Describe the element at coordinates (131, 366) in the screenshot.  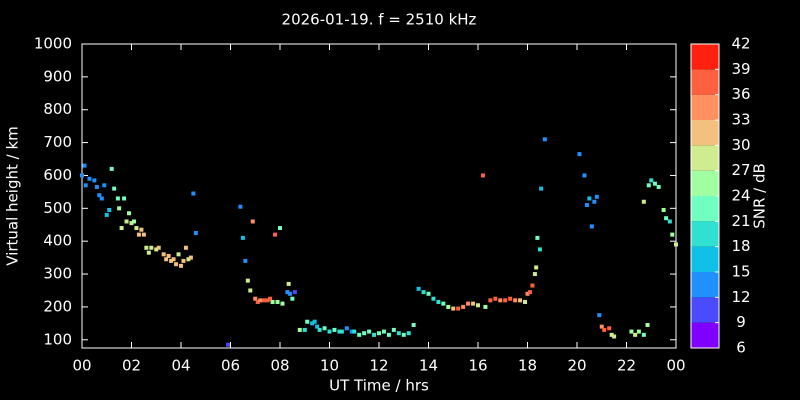
I see `x-tick-label: 02` at that location.